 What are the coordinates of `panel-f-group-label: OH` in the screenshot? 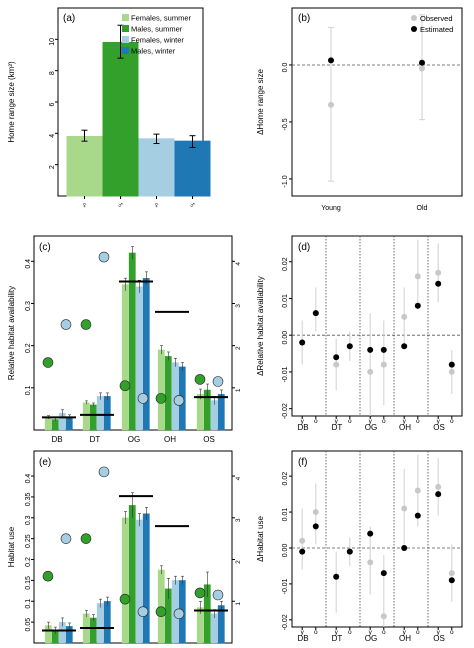 It's located at (405, 638).